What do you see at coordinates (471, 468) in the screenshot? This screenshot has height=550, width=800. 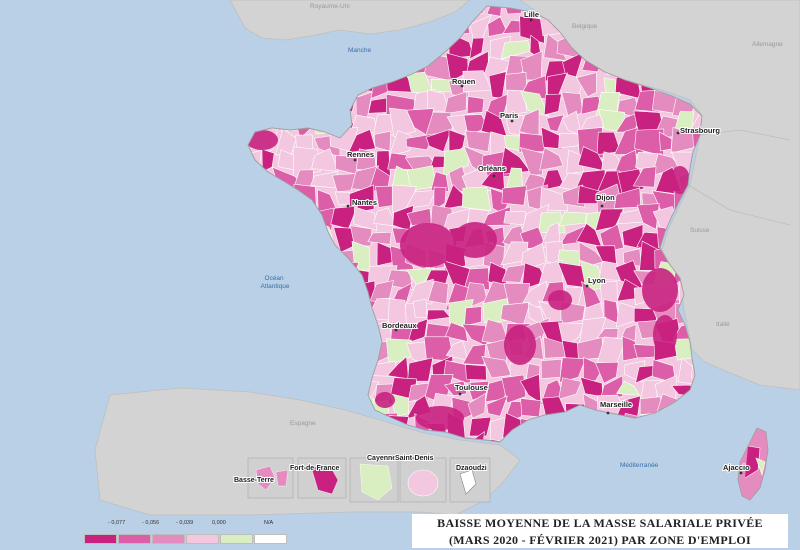 I see `overseas-label-dzaoudzi: Dzaoudzi` at bounding box center [471, 468].